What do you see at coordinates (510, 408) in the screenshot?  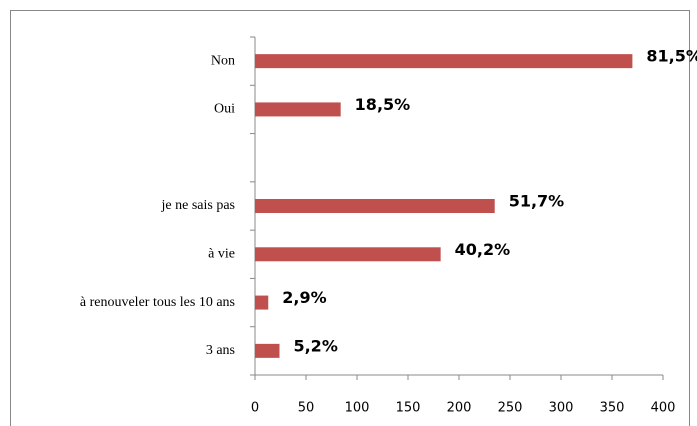 I see `x-tick-label: 250` at bounding box center [510, 408].